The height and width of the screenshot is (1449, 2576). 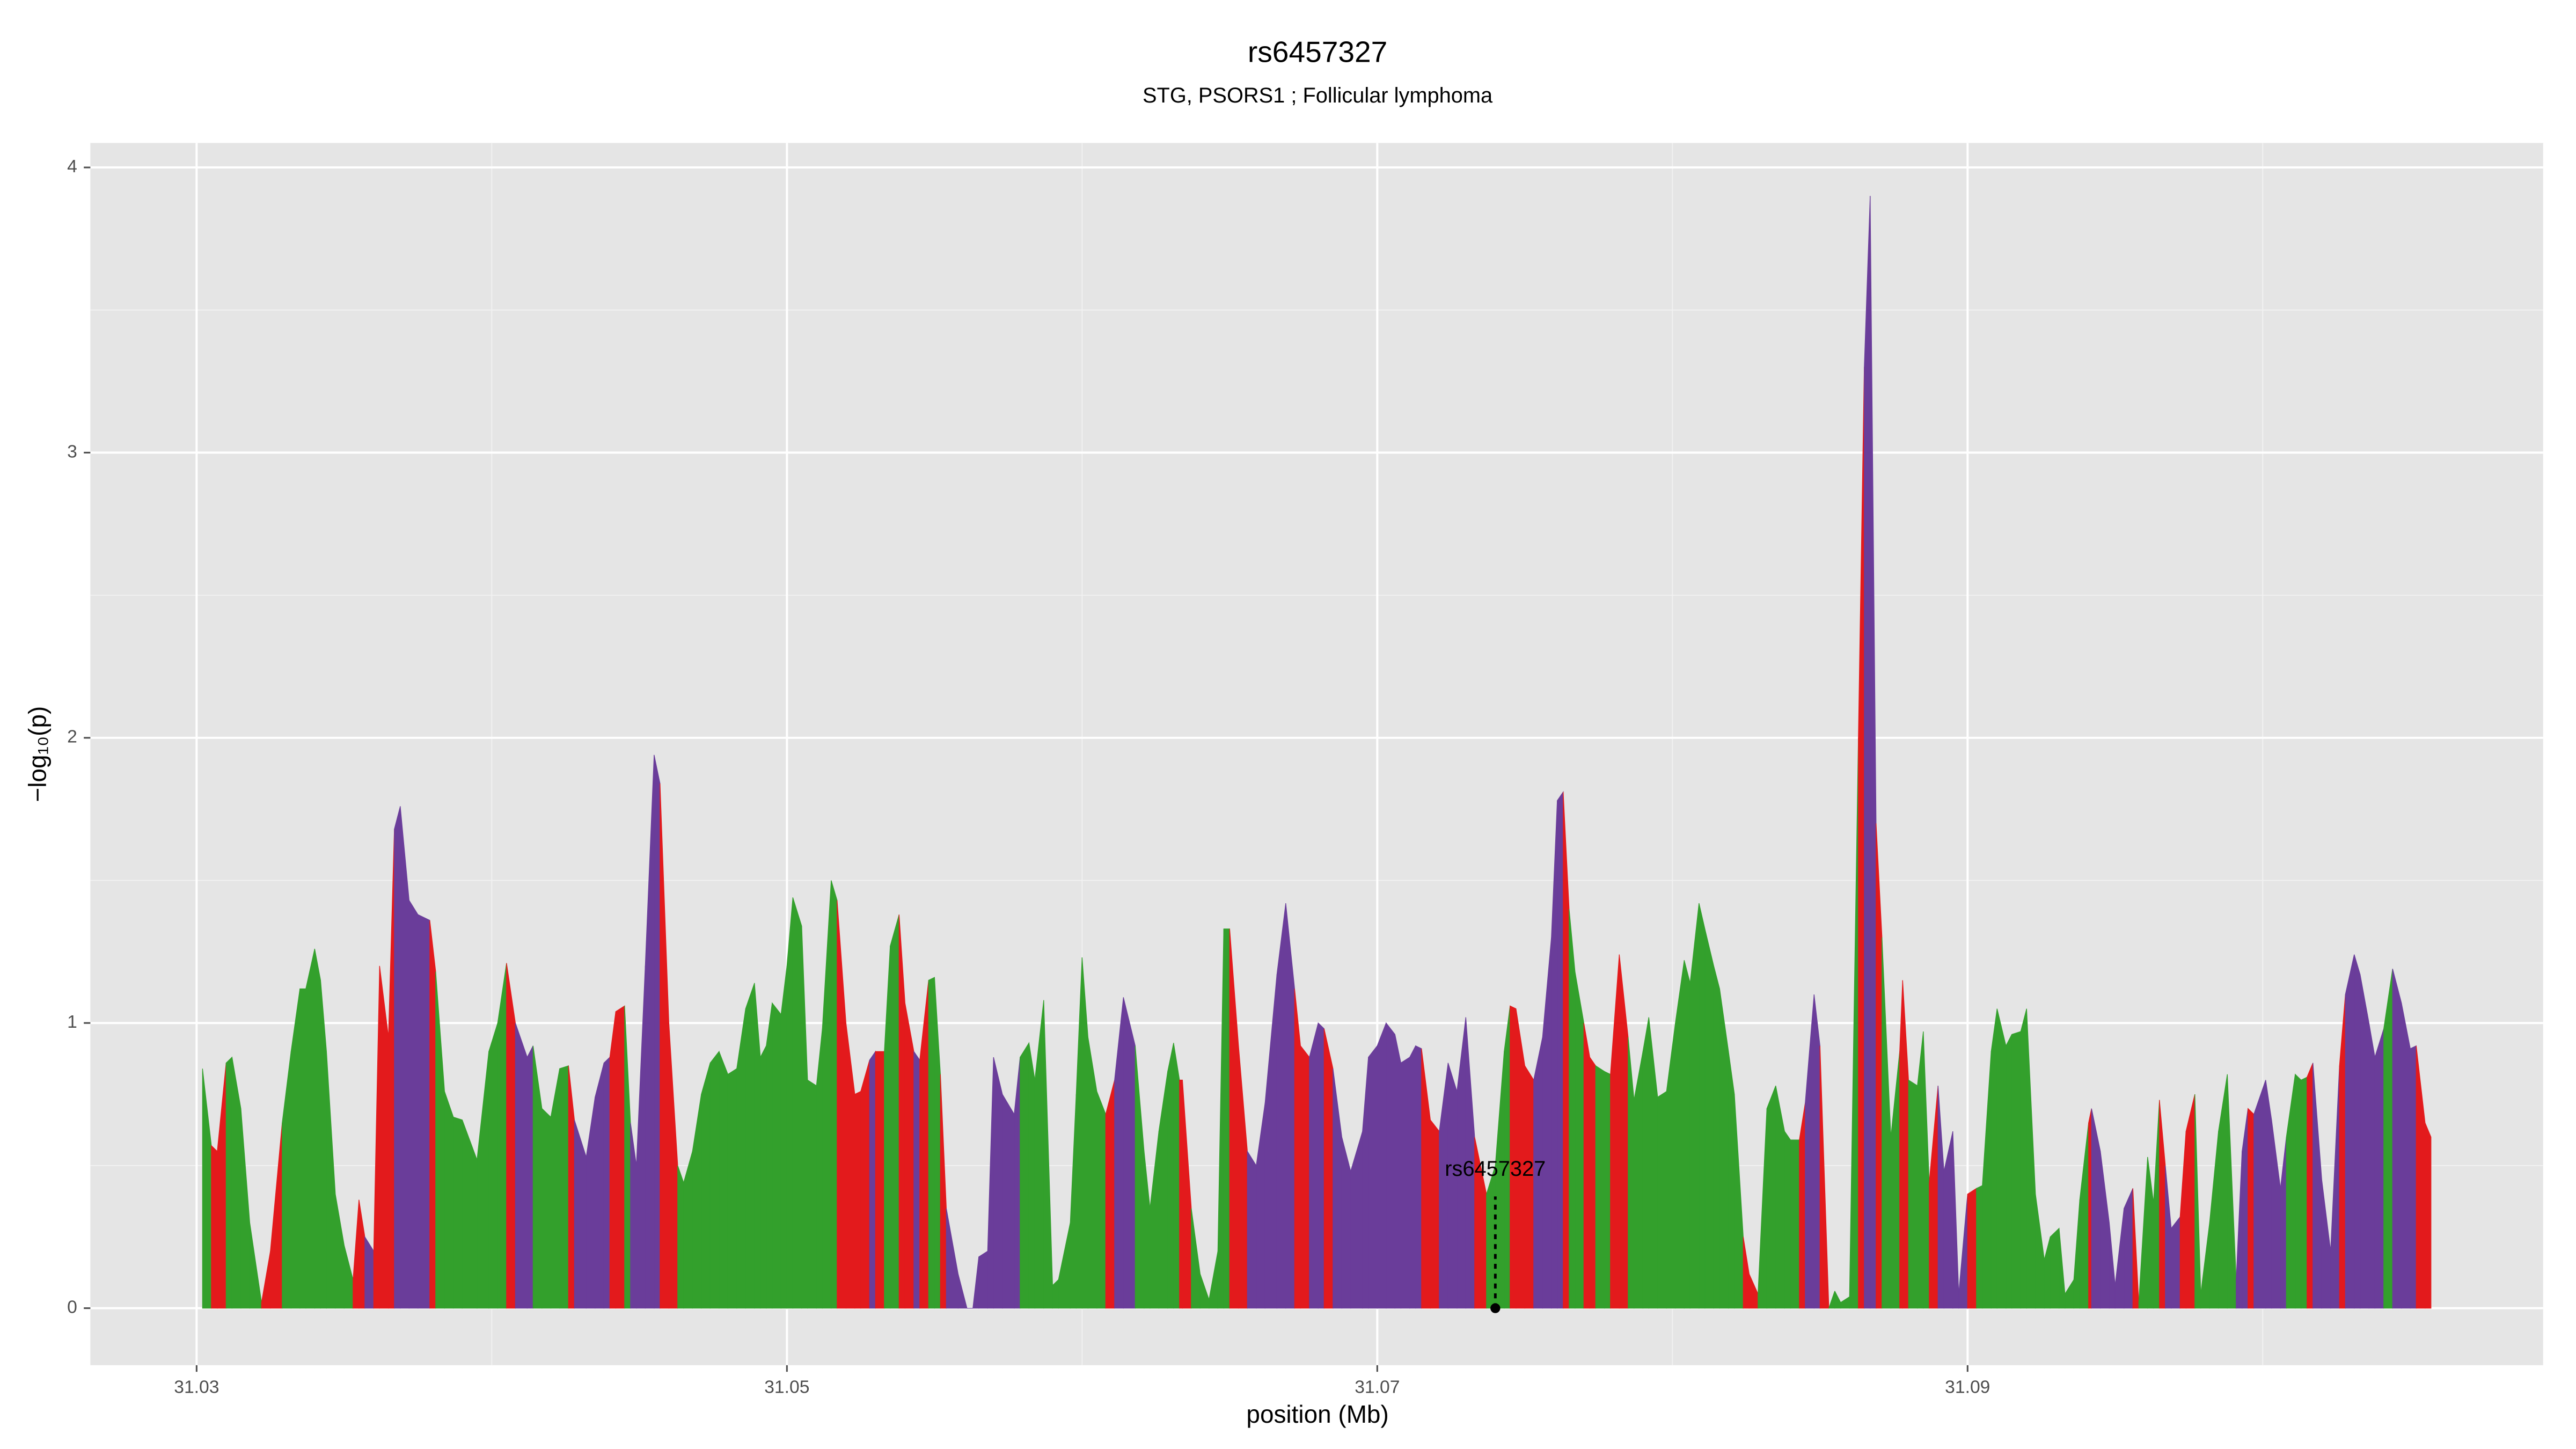 What do you see at coordinates (1317, 1414) in the screenshot?
I see `x-axis-label: position (Mb)` at bounding box center [1317, 1414].